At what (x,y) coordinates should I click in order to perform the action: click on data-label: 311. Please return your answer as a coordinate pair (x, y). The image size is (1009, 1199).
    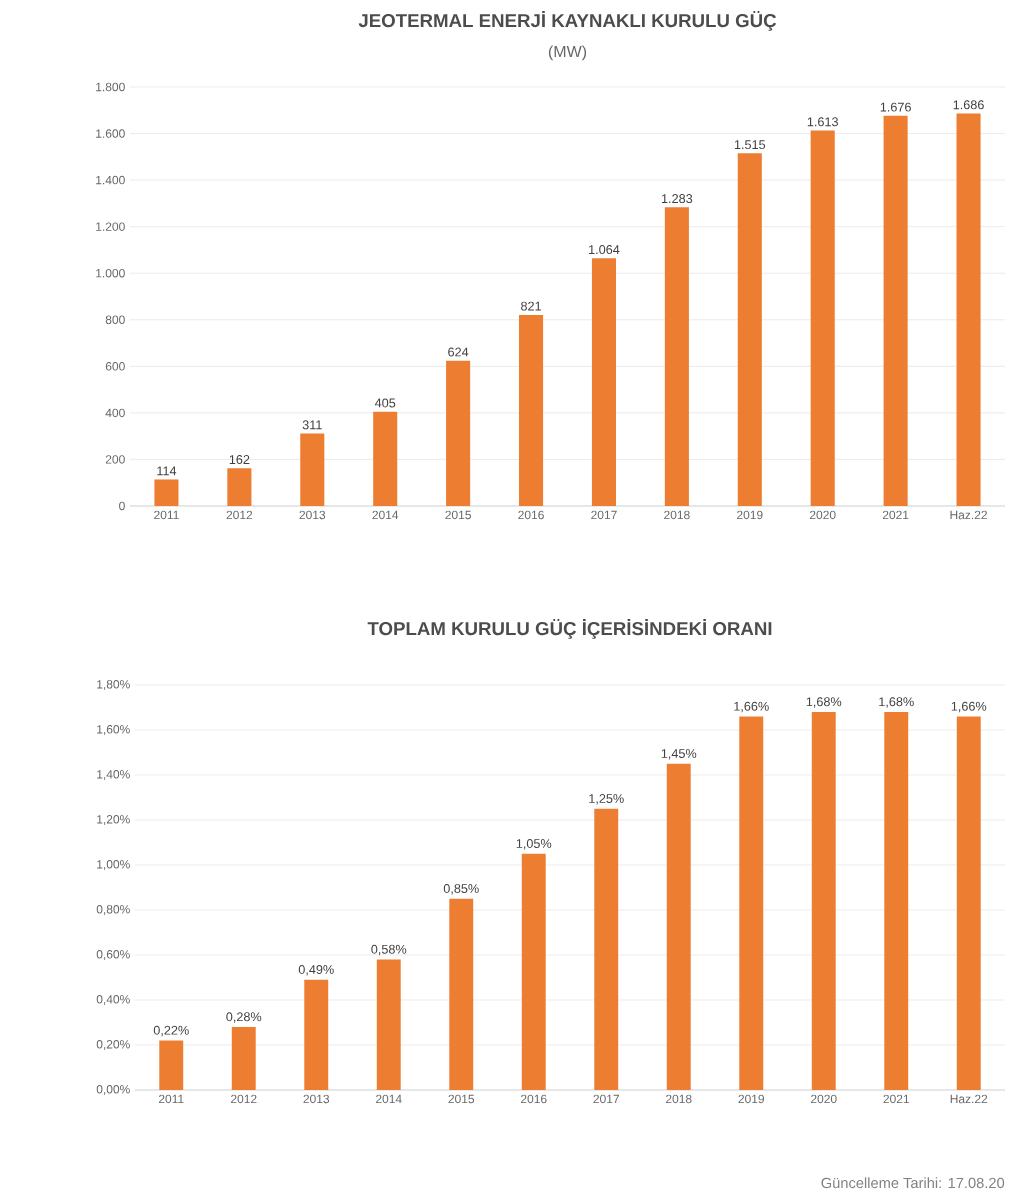
    Looking at the image, I should click on (312, 425).